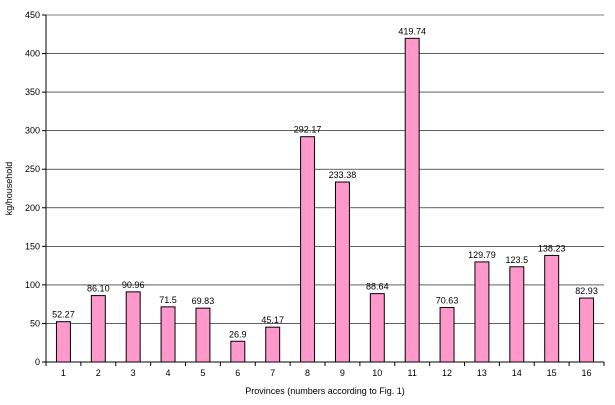 Image resolution: width=615 pixels, height=405 pixels. What do you see at coordinates (168, 300) in the screenshot?
I see `data-label: 71.5` at bounding box center [168, 300].